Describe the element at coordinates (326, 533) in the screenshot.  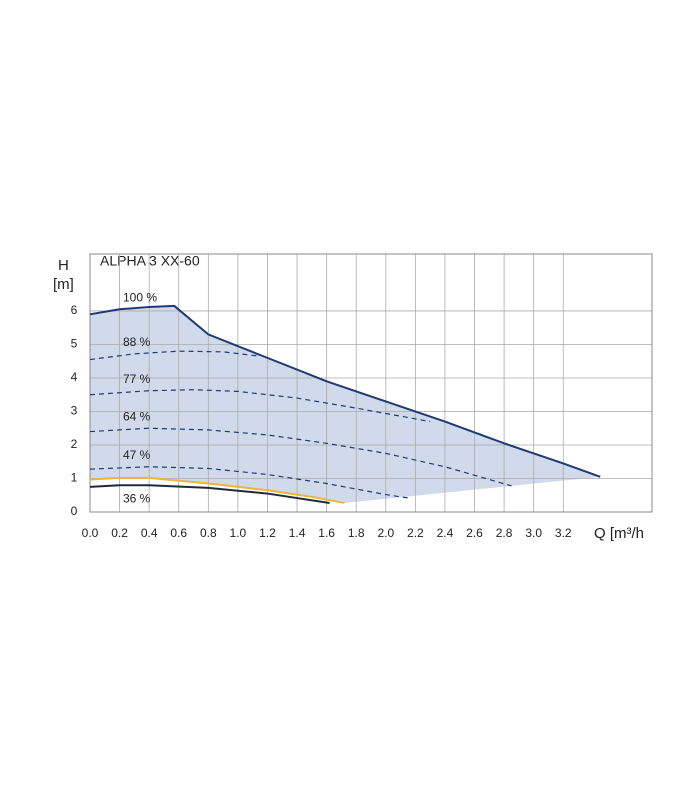
I see `x-tick-label: 1.6` at that location.